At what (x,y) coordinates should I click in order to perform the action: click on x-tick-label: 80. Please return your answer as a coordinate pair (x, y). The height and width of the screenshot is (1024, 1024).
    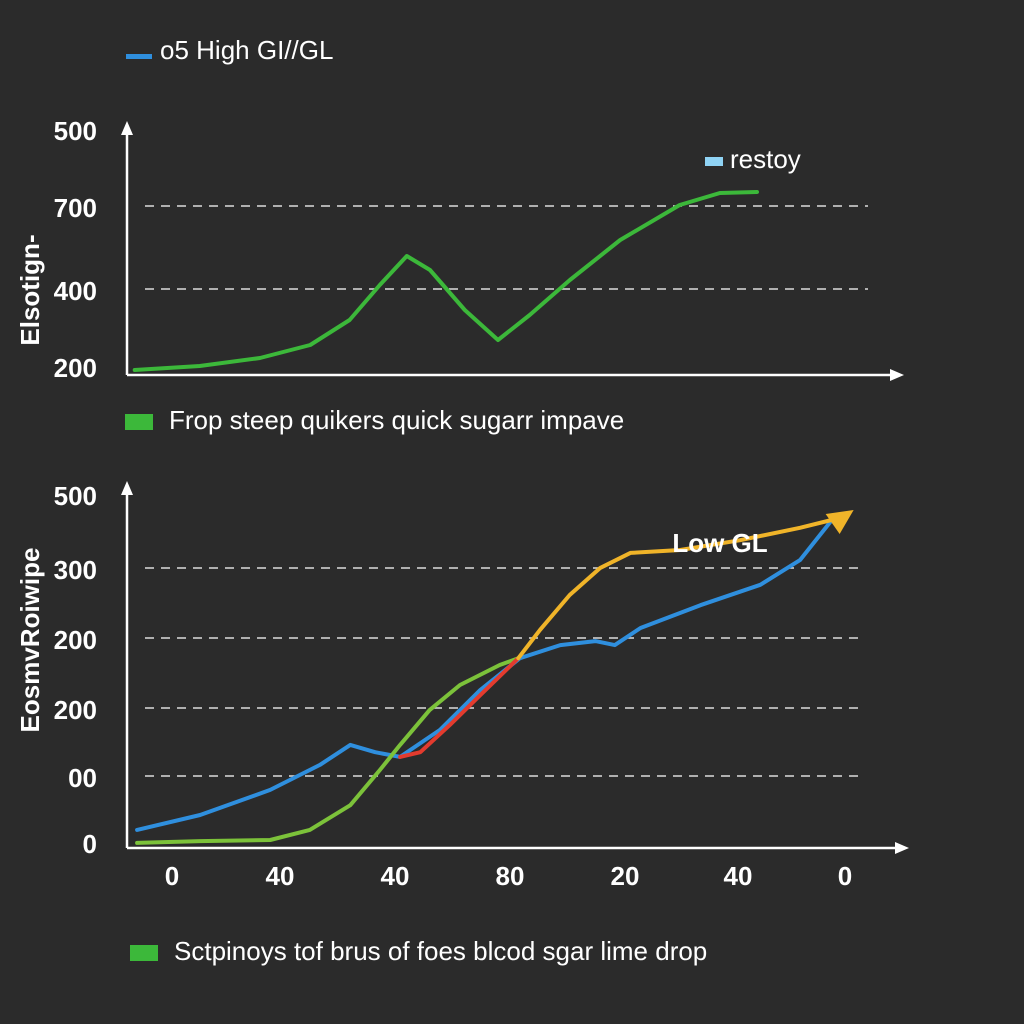
    Looking at the image, I should click on (510, 876).